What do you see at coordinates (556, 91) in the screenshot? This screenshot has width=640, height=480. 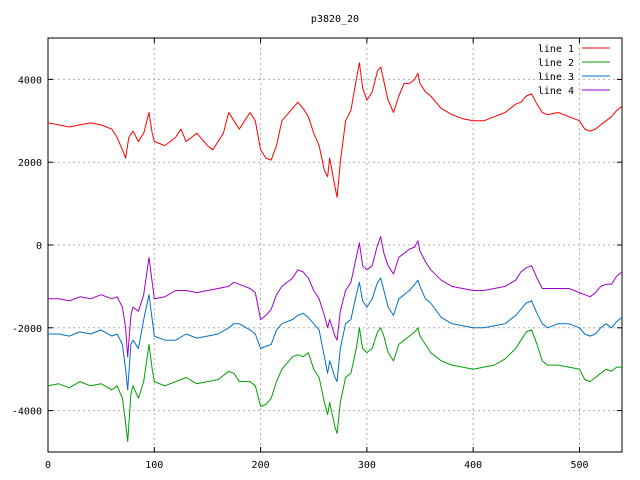 I see `legend-label: line 4` at bounding box center [556, 91].